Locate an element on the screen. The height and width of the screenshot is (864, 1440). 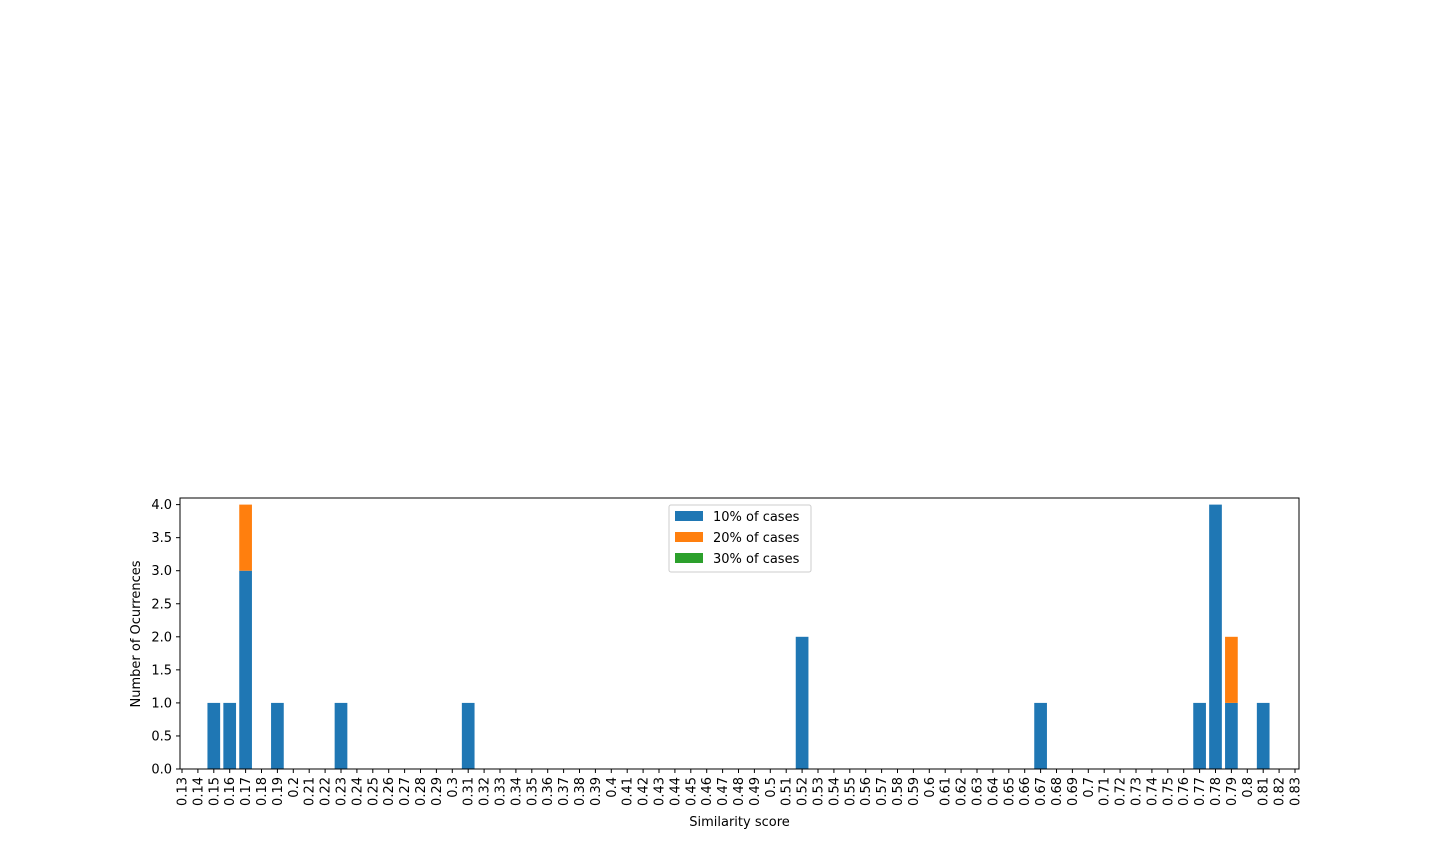
x-tick-label: 0.68 is located at coordinates (1057, 791).